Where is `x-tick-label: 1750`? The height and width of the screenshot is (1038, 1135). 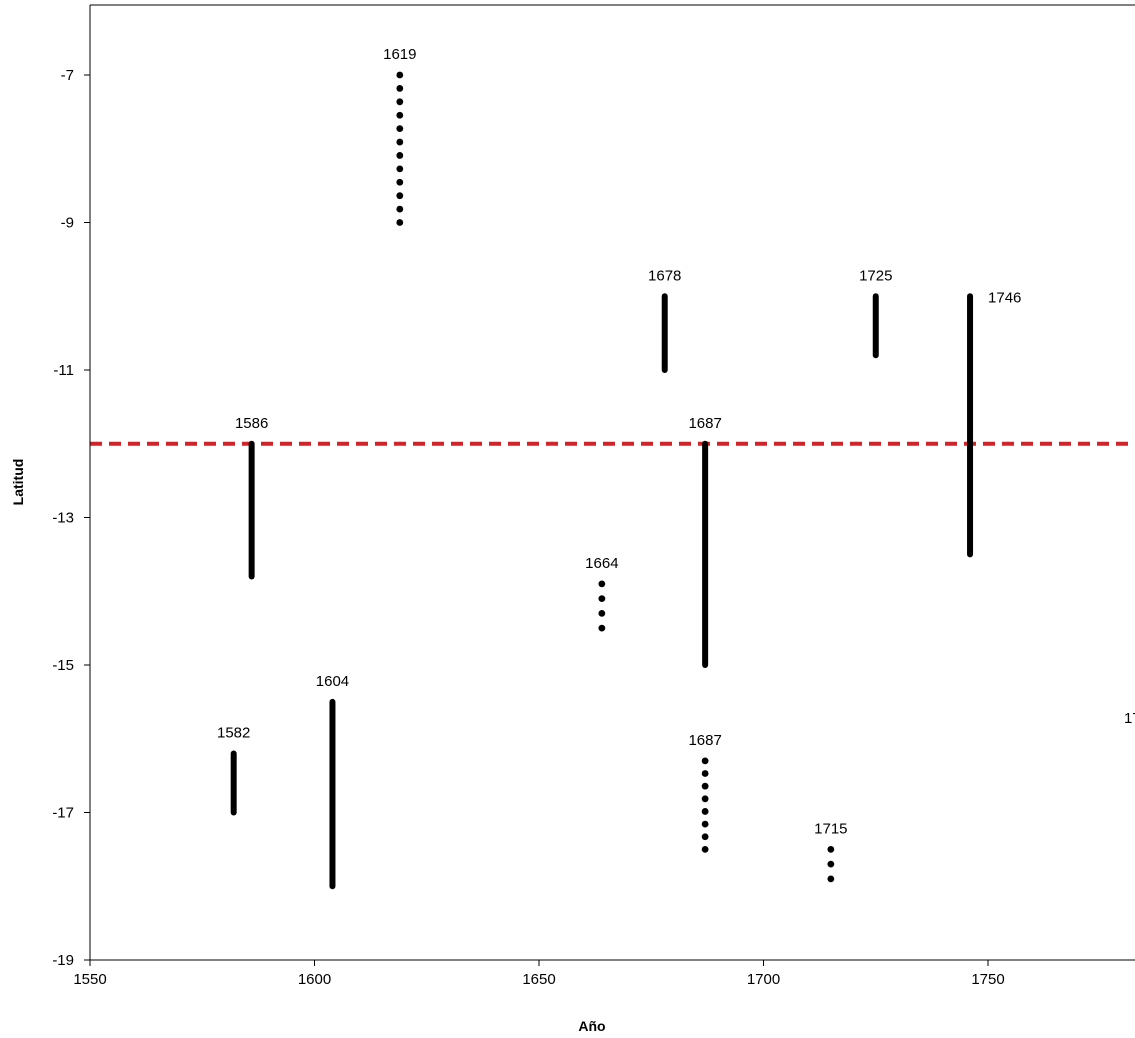 x-tick-label: 1750 is located at coordinates (987, 979).